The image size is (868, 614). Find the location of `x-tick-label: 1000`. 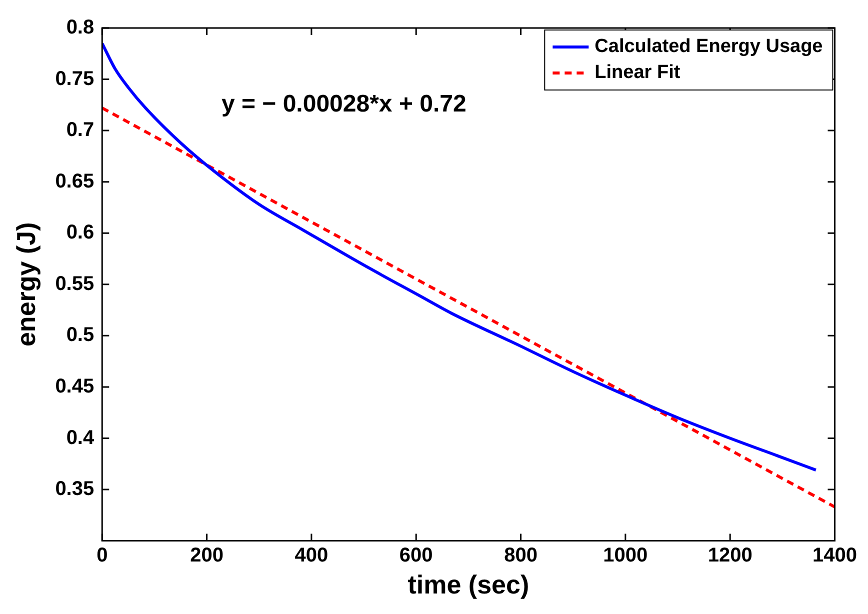

x-tick-label: 1000 is located at coordinates (625, 555).